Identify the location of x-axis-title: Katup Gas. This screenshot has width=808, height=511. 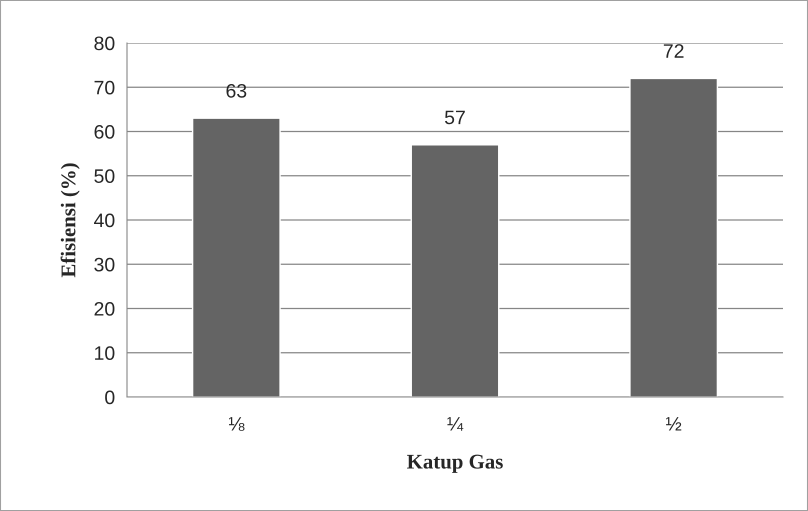
(455, 463).